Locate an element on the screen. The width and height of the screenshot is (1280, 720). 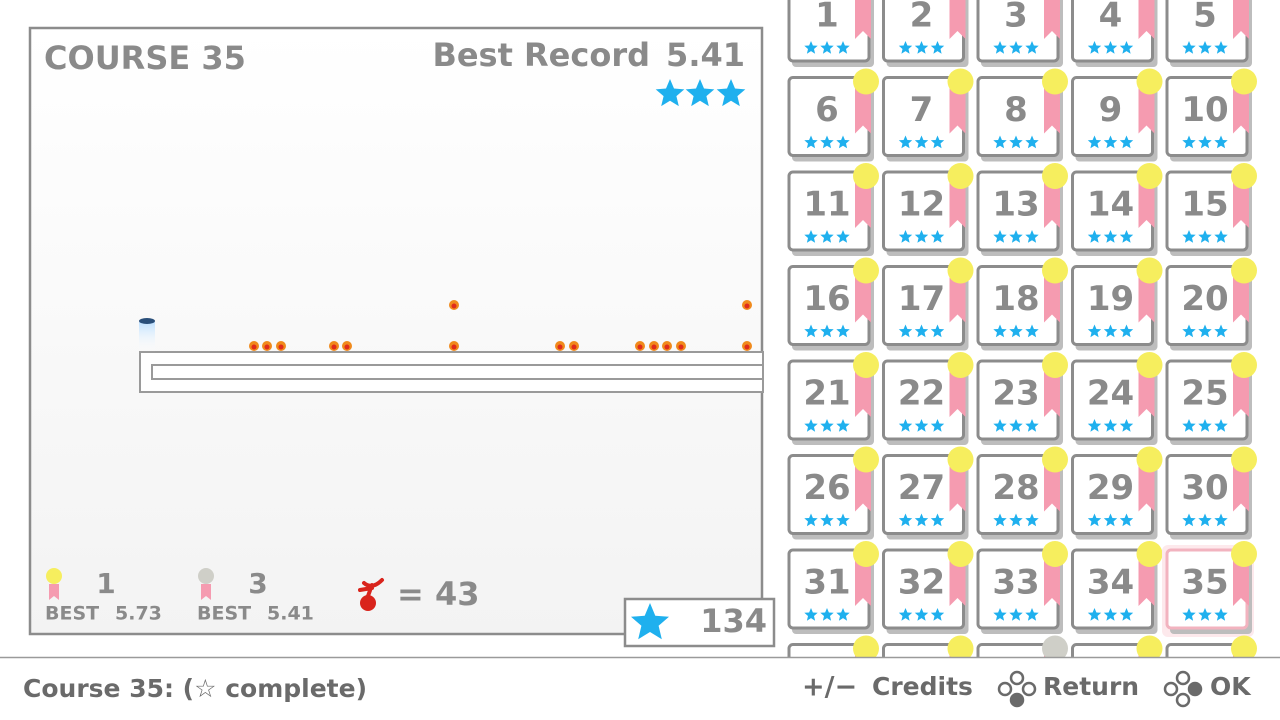
course-number: 23 is located at coordinates (1015, 394).